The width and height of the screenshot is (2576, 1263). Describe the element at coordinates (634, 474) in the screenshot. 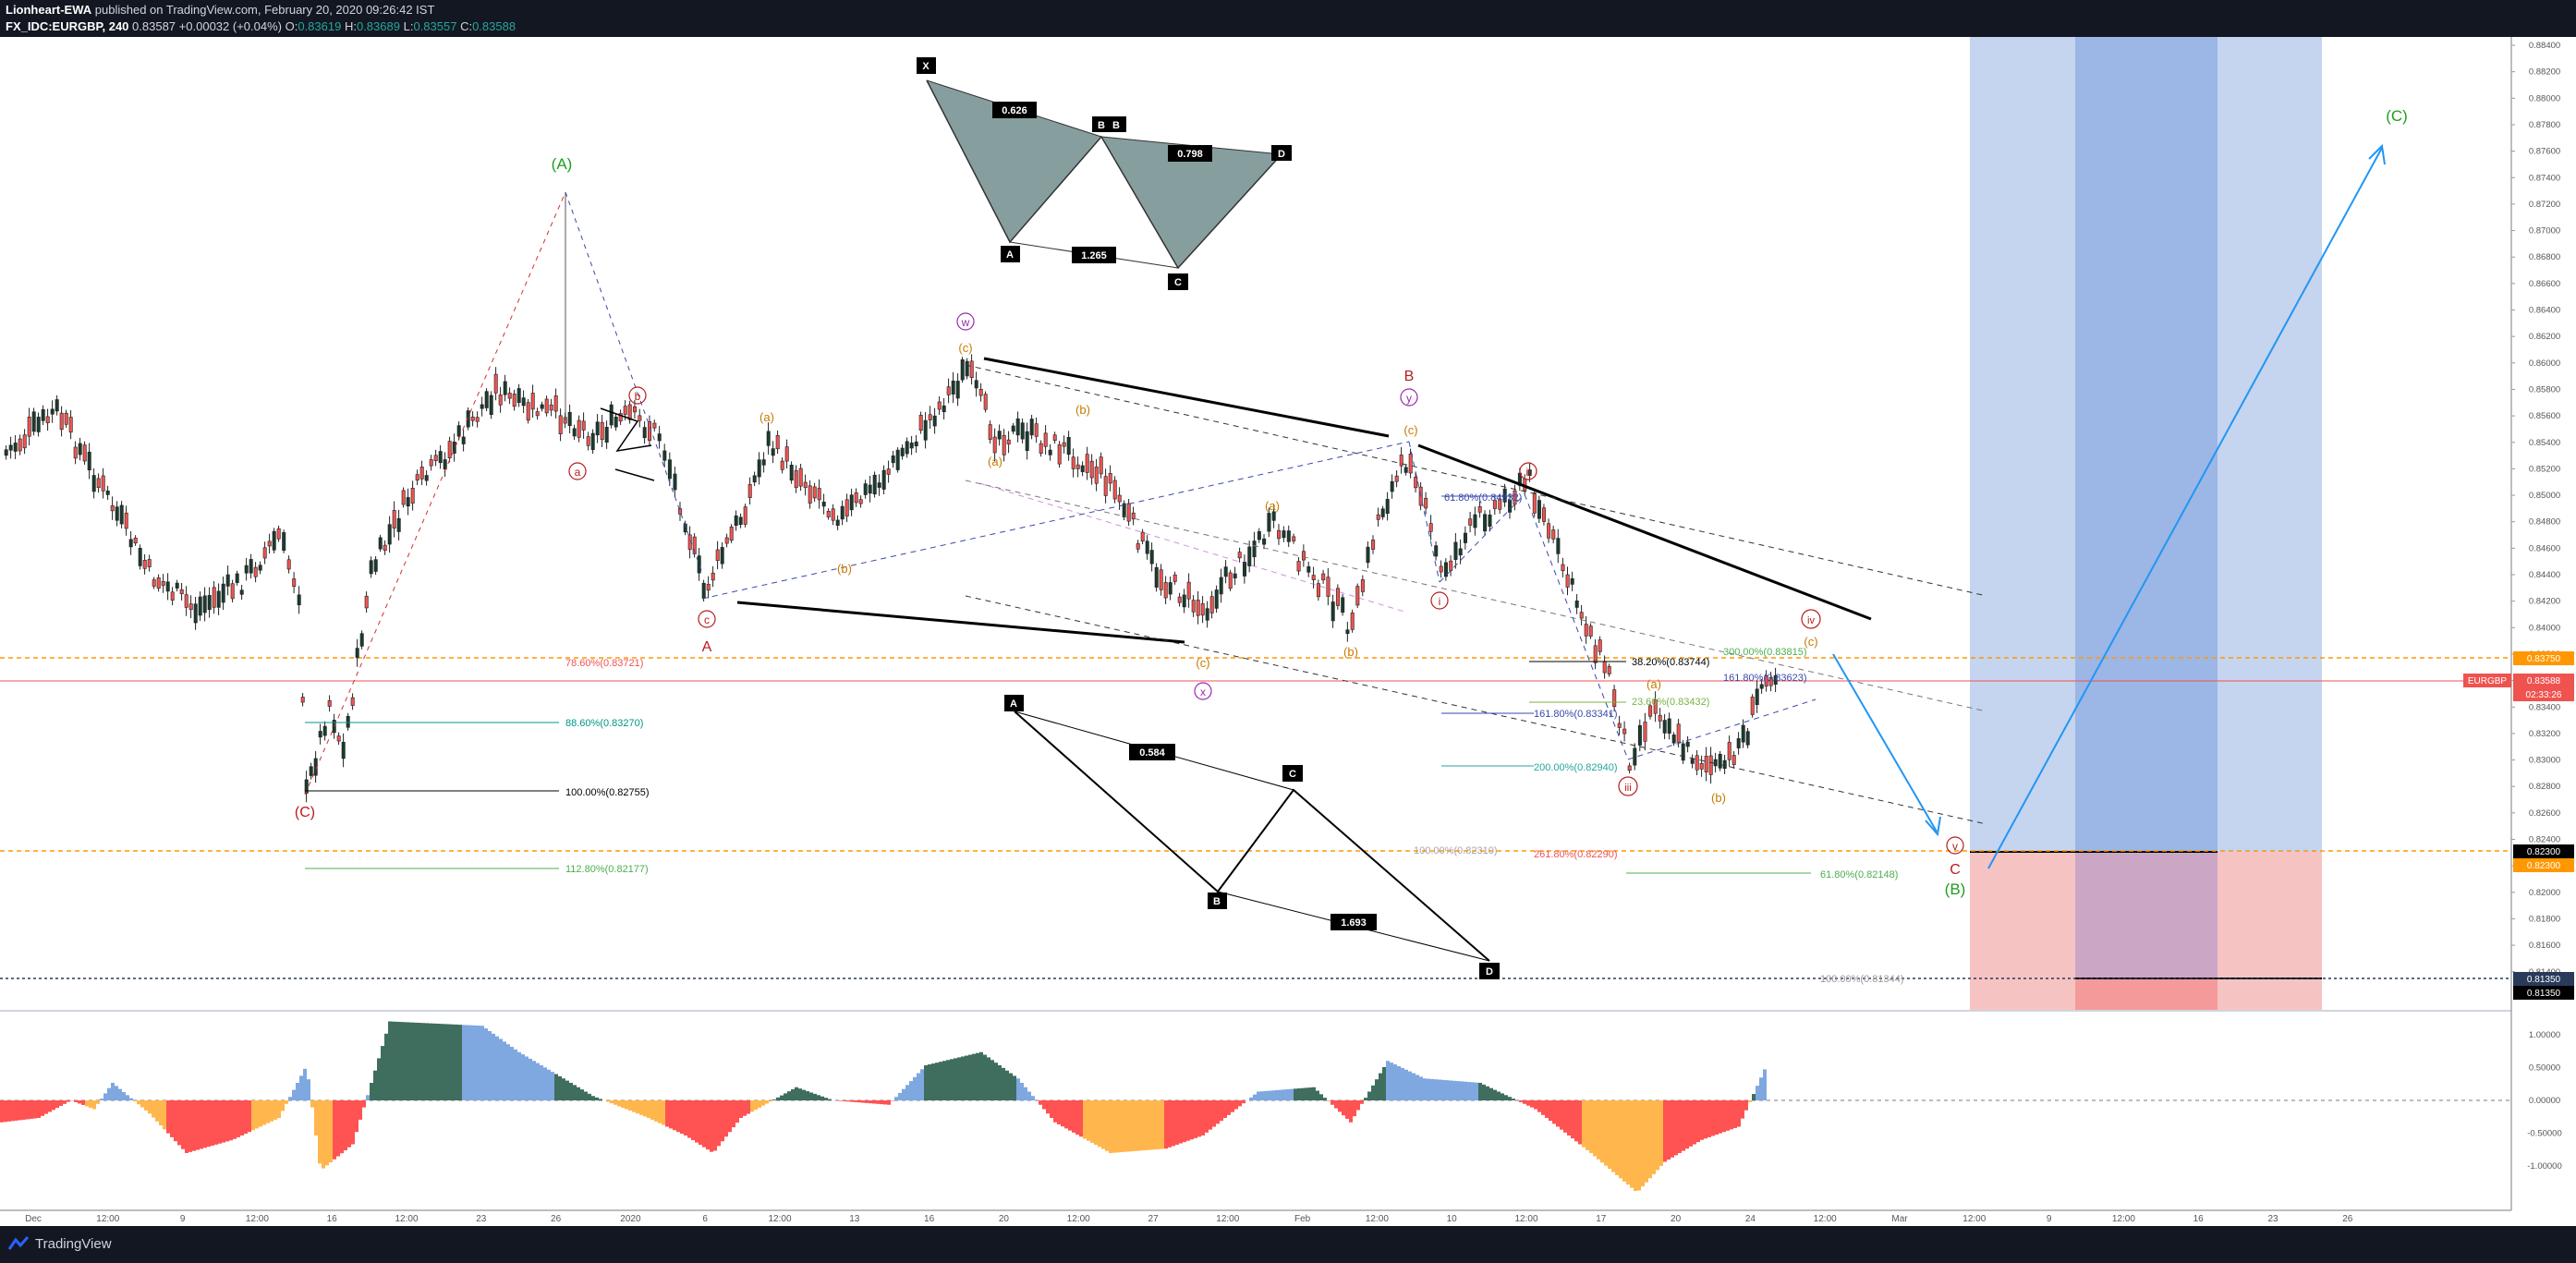

I see `zigzag-b2` at that location.